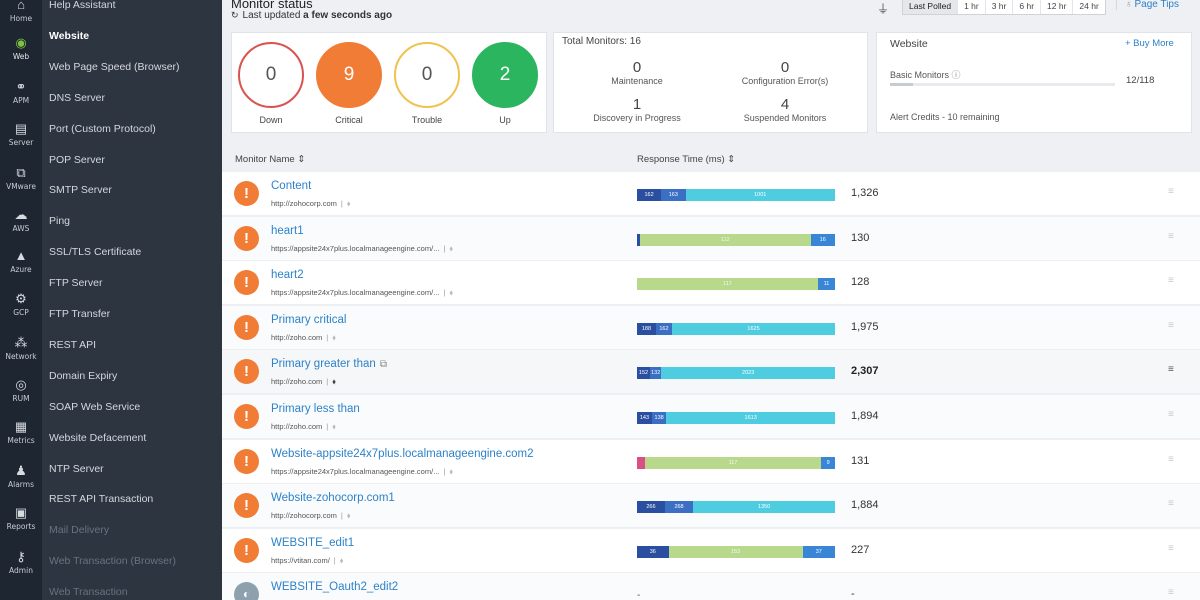  Describe the element at coordinates (312, 543) in the screenshot. I see `monitor-name-link: WEBSITE_edit1` at that location.